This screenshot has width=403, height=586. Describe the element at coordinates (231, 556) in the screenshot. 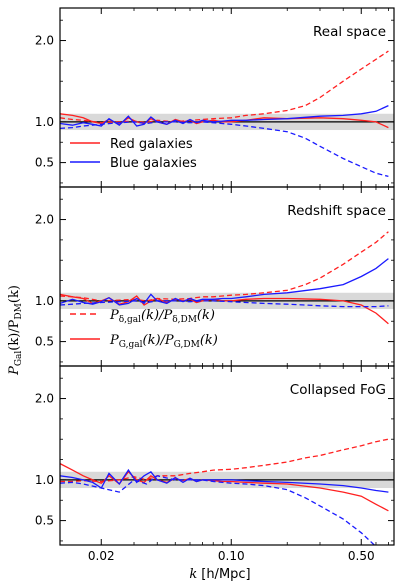

I see `x-tick-label: 0.10` at that location.